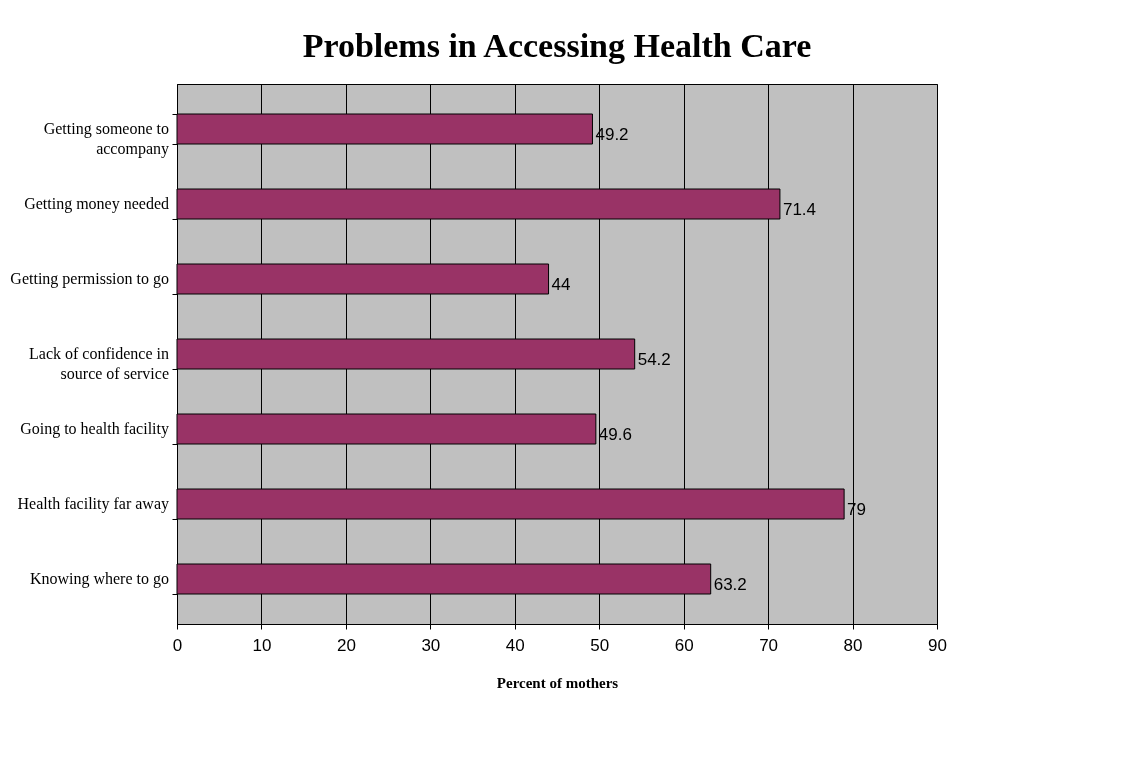 The width and height of the screenshot is (1128, 774). What do you see at coordinates (561, 284) in the screenshot?
I see `data-label: 44` at bounding box center [561, 284].